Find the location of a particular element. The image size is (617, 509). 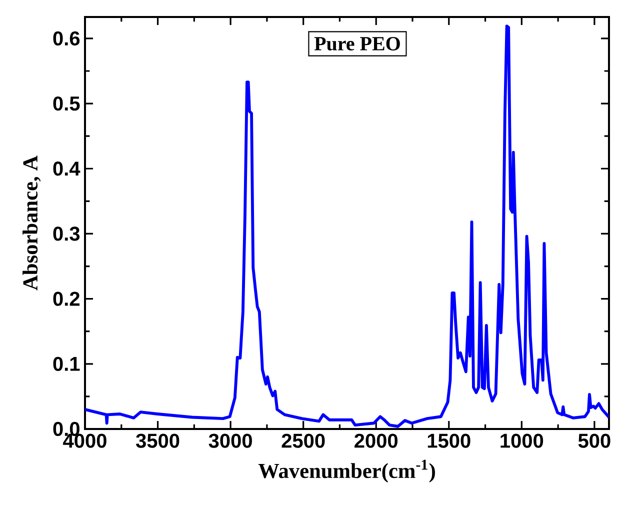

y-tick-label: 0.2 is located at coordinates (66, 299).